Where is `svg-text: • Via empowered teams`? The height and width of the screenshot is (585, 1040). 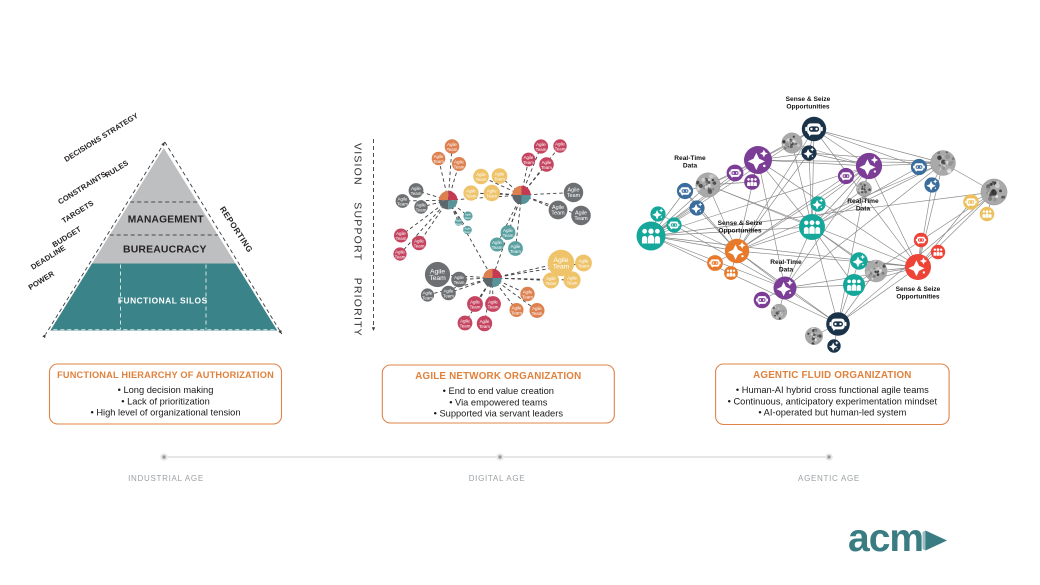
svg-text: • Via empowered teams is located at coordinates (498, 402).